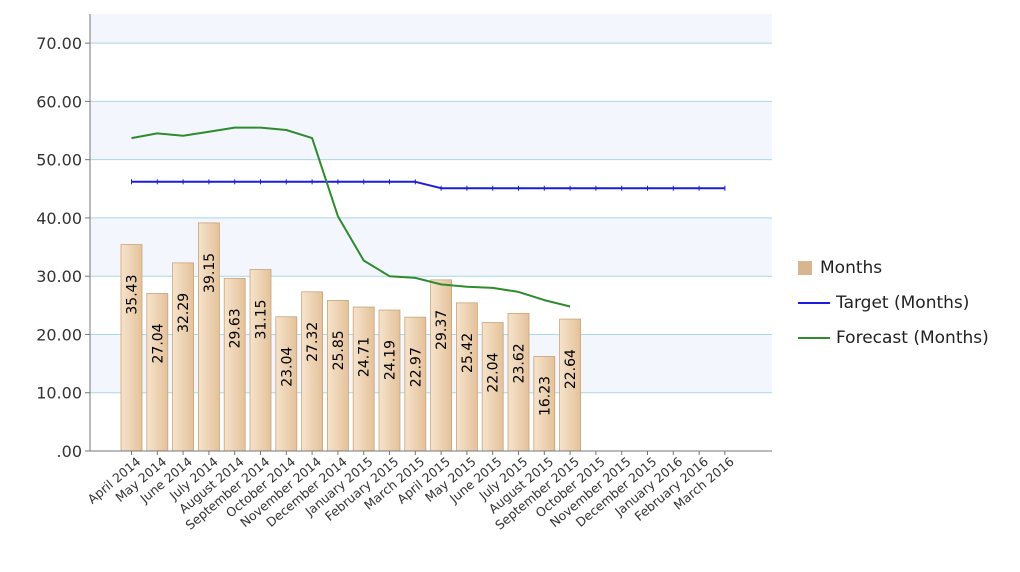  I want to click on legend-swatch-months, so click(805, 267).